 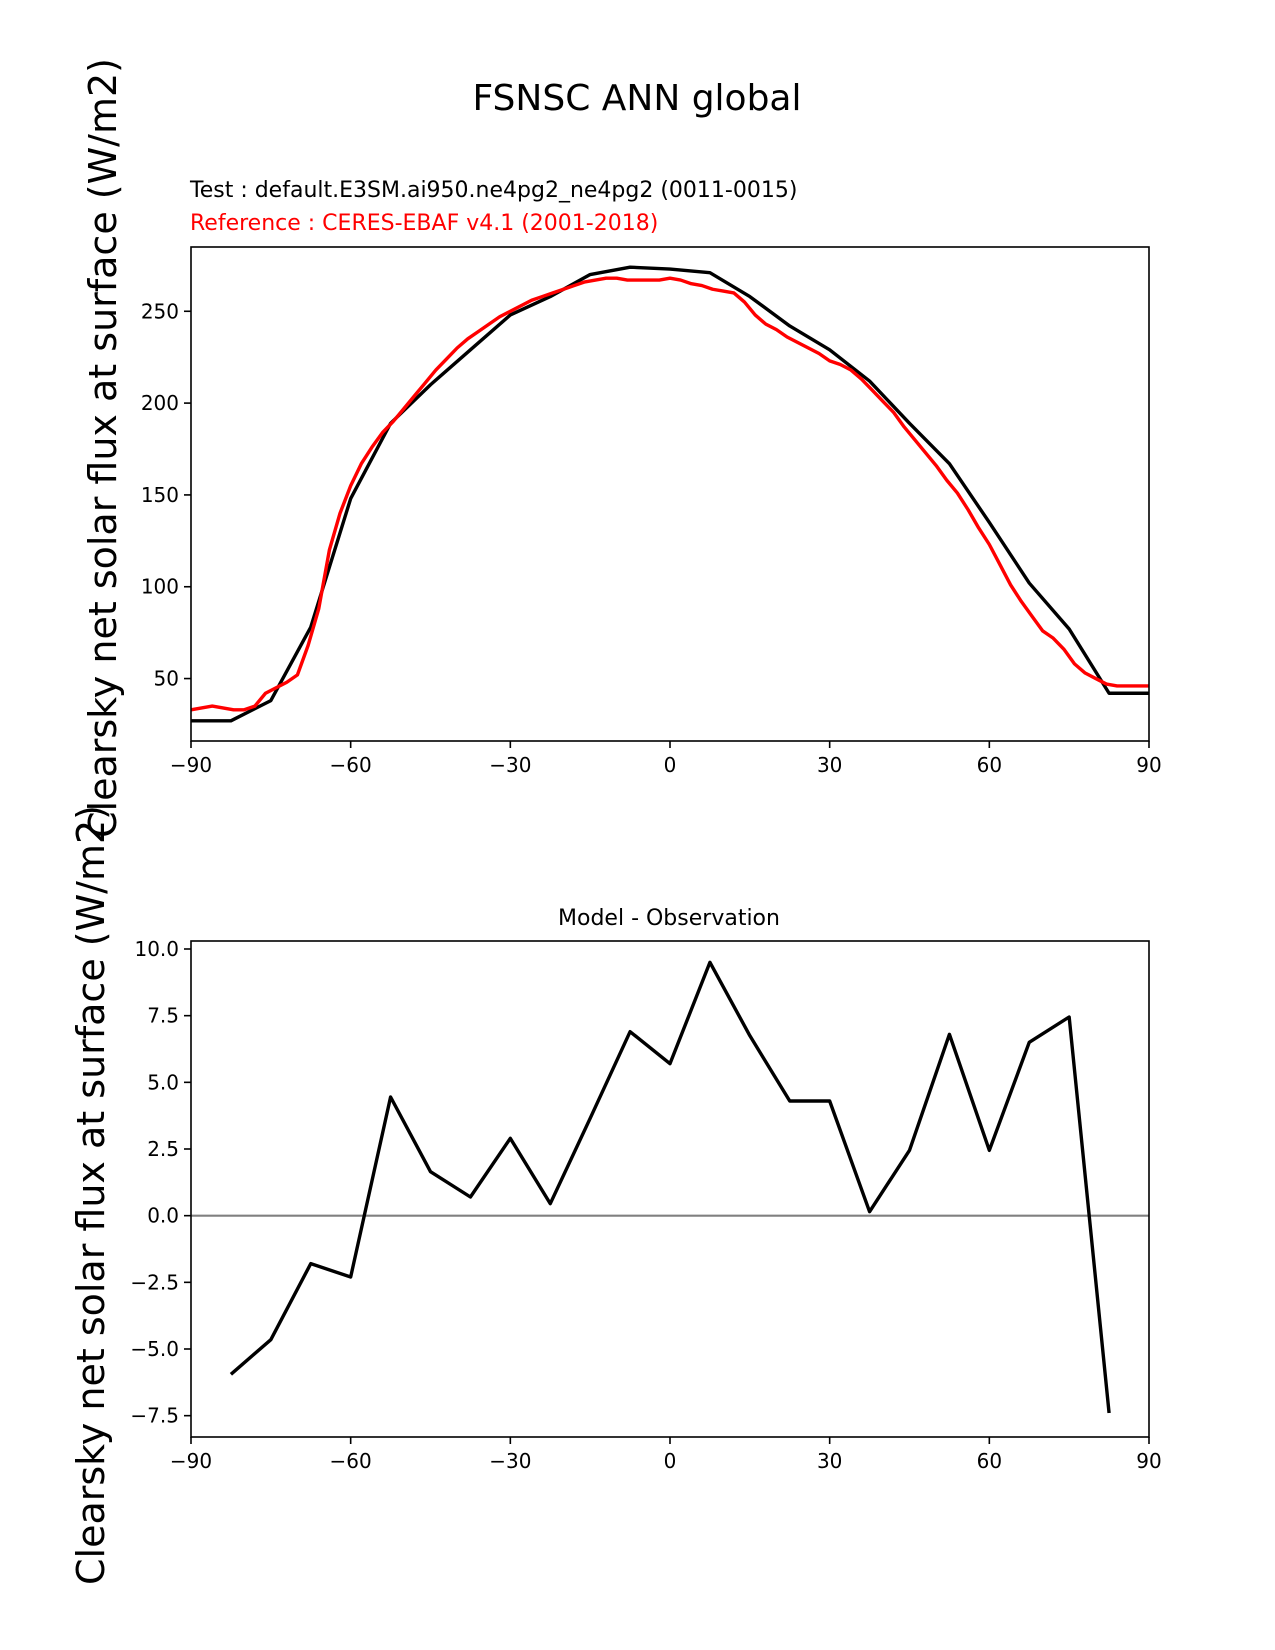 What do you see at coordinates (351, 765) in the screenshot?
I see `top-x-tick-label: −60` at bounding box center [351, 765].